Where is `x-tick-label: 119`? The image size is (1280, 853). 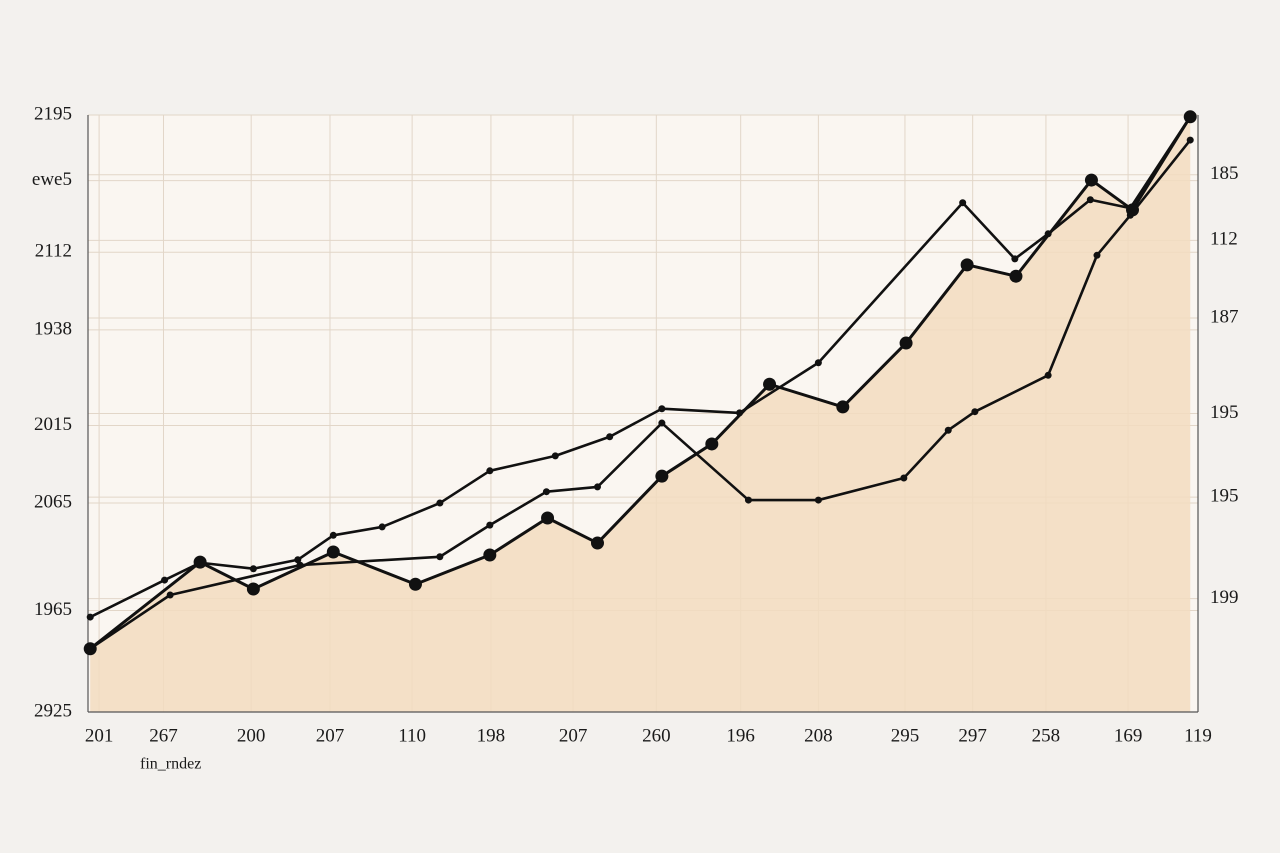
x-tick-label: 119 is located at coordinates (1198, 735).